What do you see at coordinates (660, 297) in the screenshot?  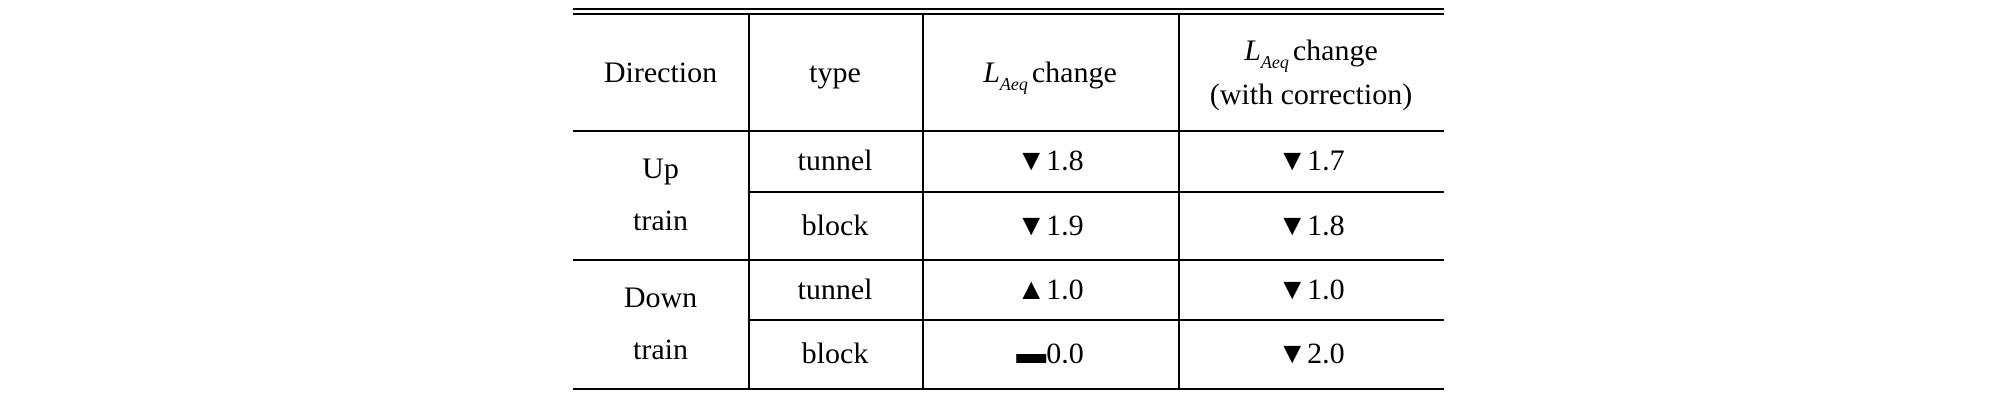 I see `cell-text: Down` at bounding box center [660, 297].